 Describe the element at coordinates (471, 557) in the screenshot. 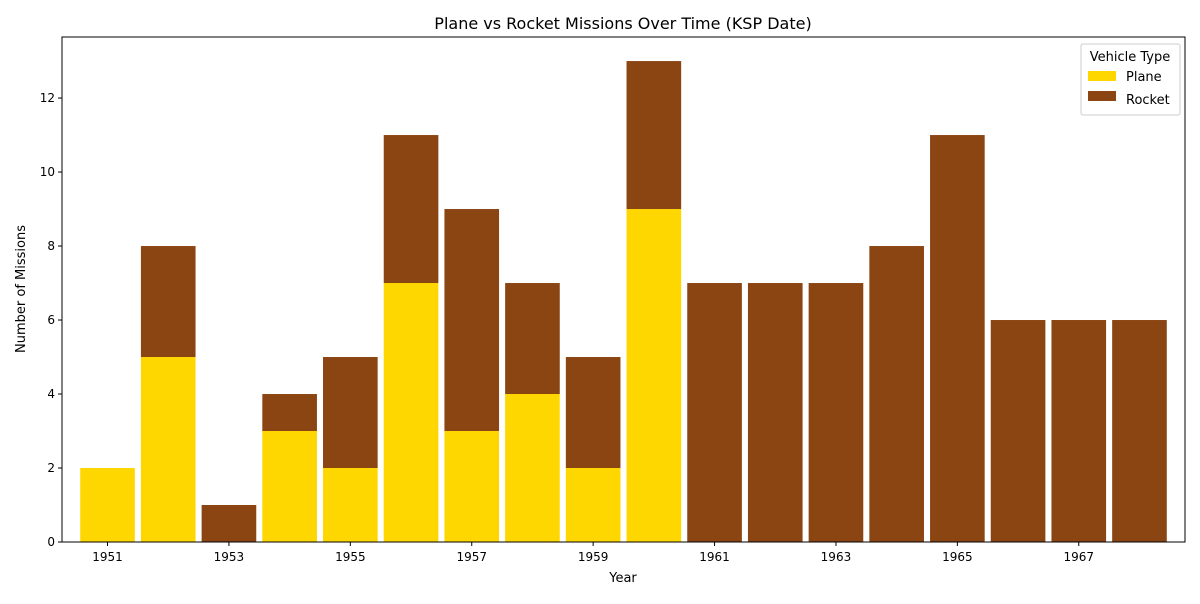

I see `x-tick-label-1957: 1957` at that location.